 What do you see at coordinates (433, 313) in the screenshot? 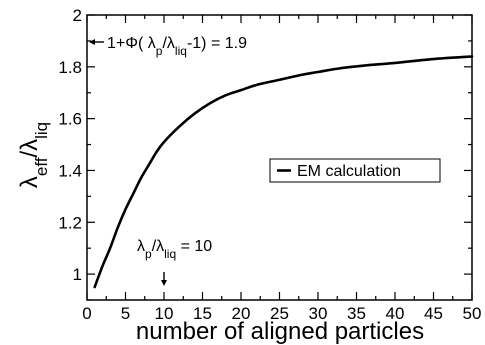
I see `x-tick-label: 45` at bounding box center [433, 313].